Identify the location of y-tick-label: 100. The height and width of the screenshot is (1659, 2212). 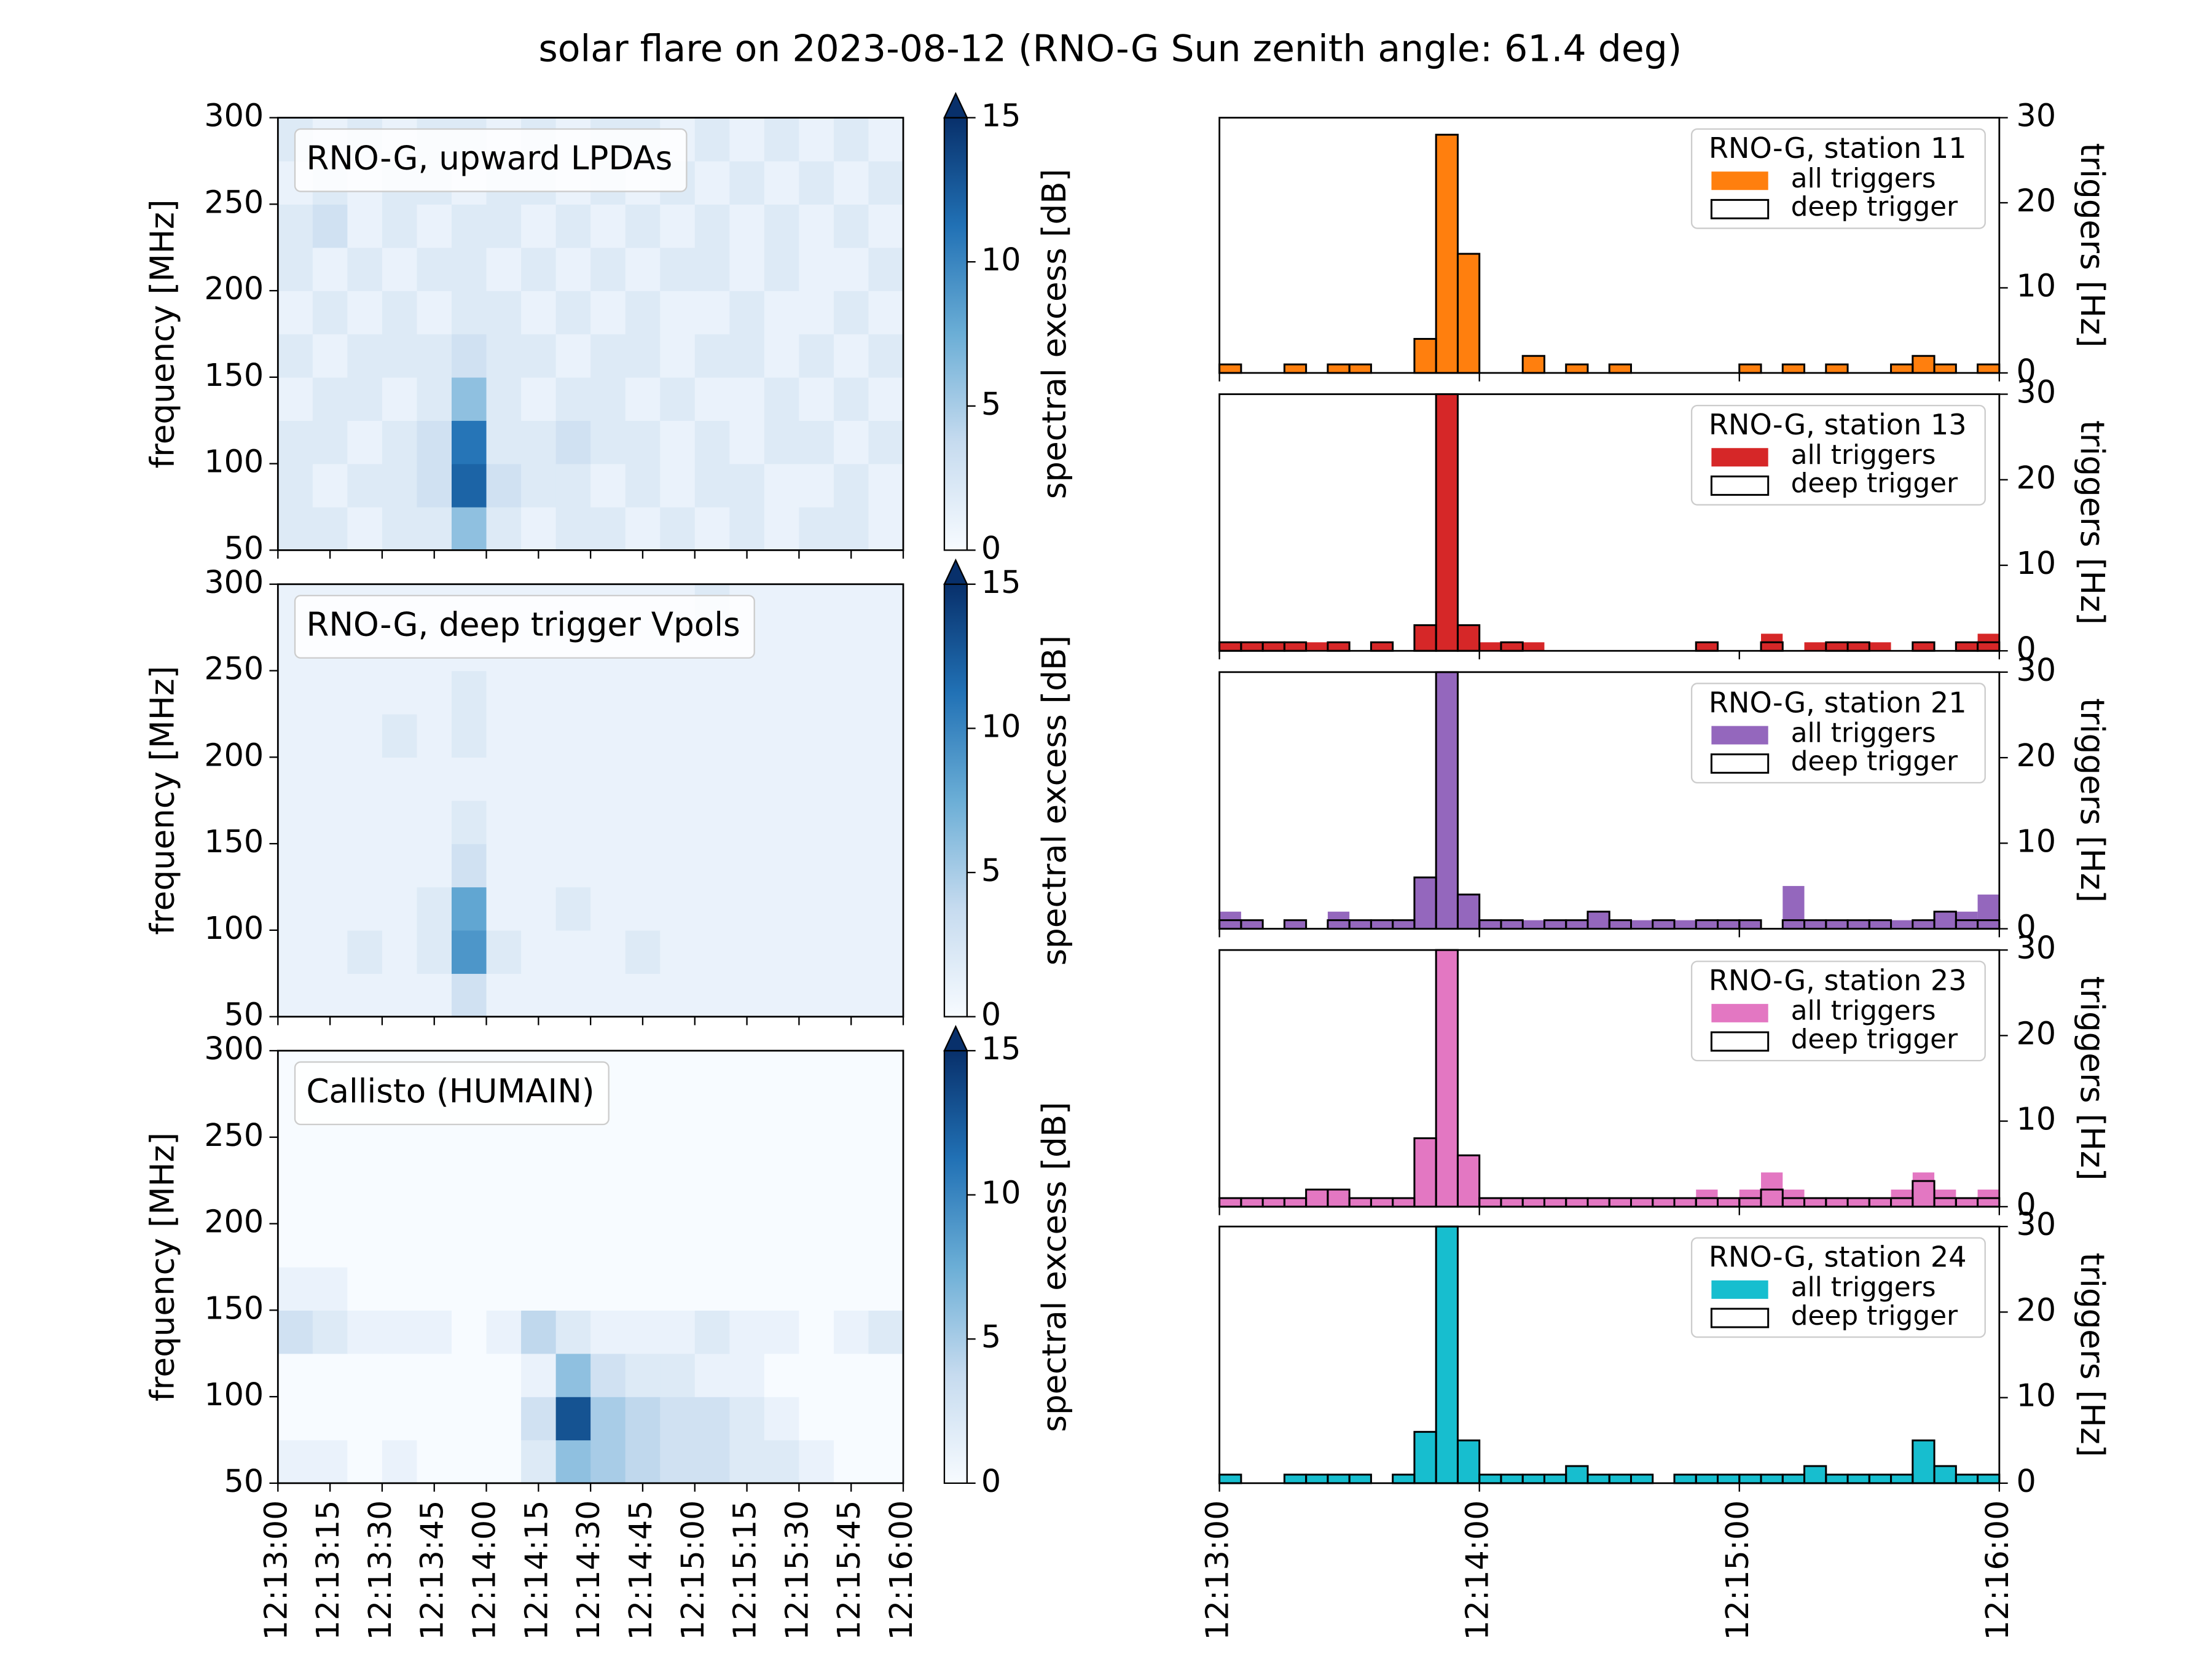
(234, 462).